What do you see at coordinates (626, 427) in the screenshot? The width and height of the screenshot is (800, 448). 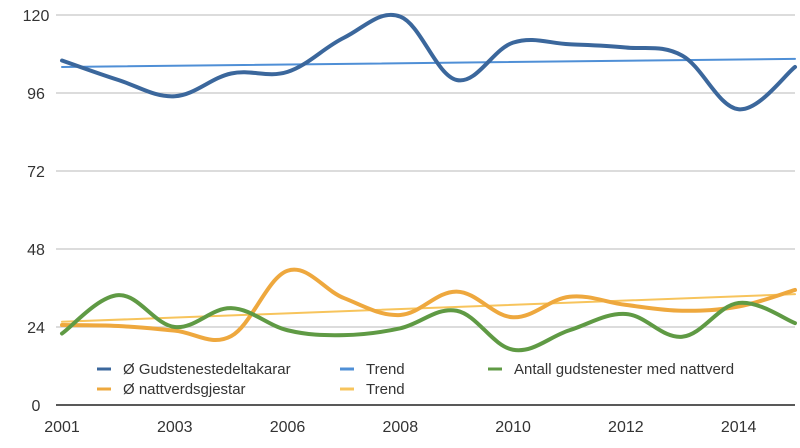 I see `x-tick-label: 2012` at bounding box center [626, 427].